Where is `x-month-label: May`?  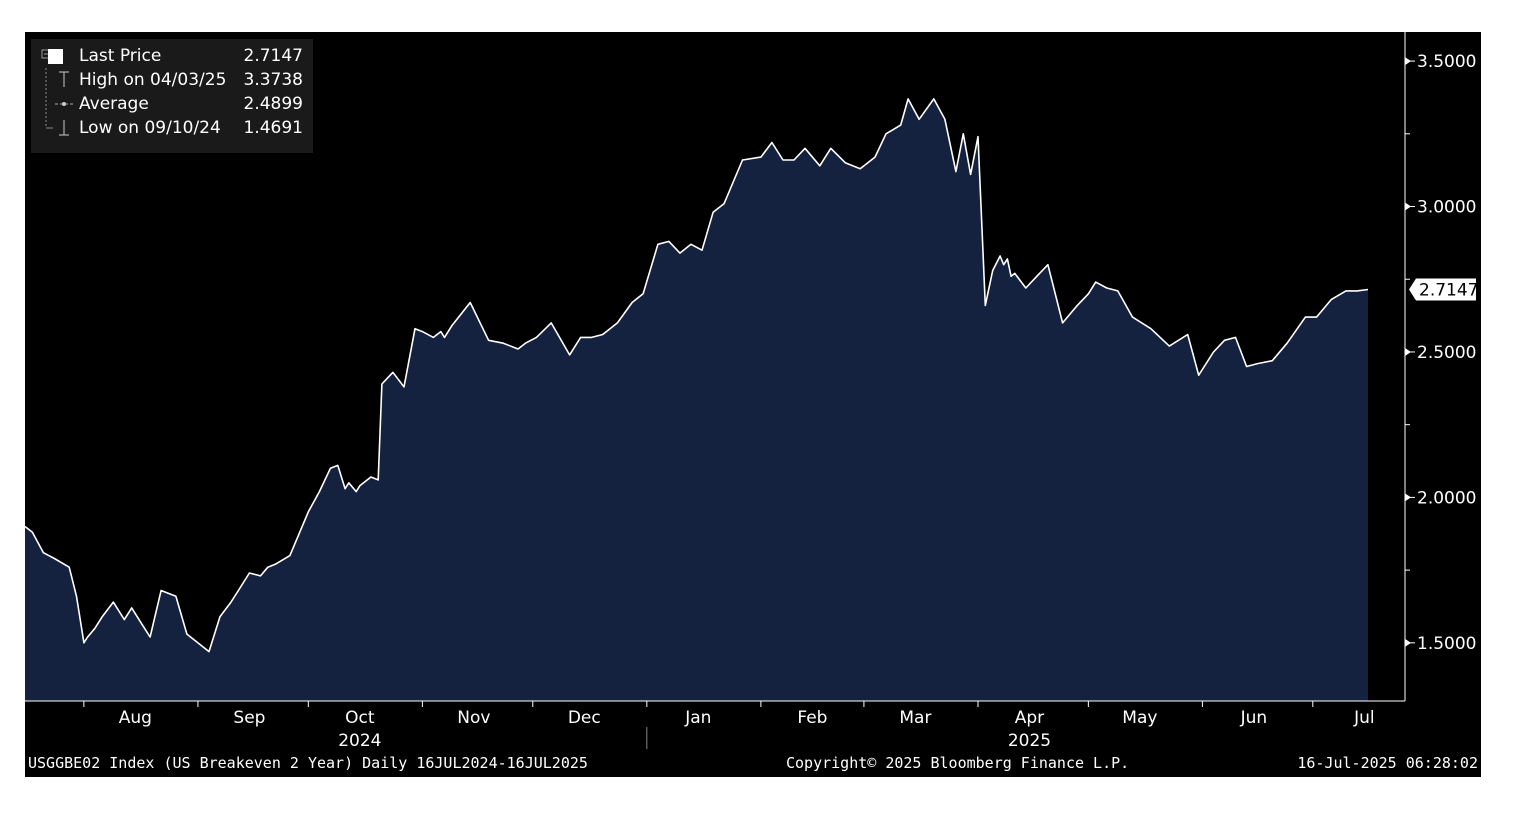 x-month-label: May is located at coordinates (1139, 718).